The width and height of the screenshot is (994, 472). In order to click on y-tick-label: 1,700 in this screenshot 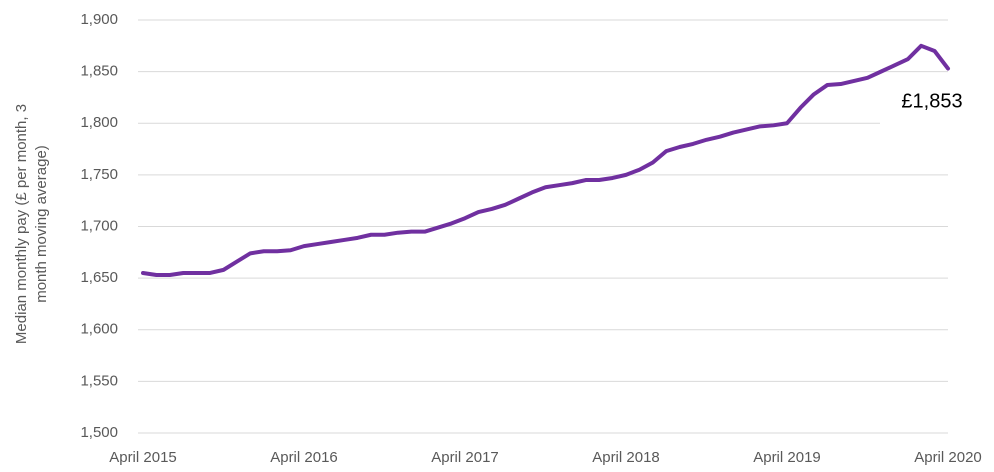, I will do `click(99, 225)`.